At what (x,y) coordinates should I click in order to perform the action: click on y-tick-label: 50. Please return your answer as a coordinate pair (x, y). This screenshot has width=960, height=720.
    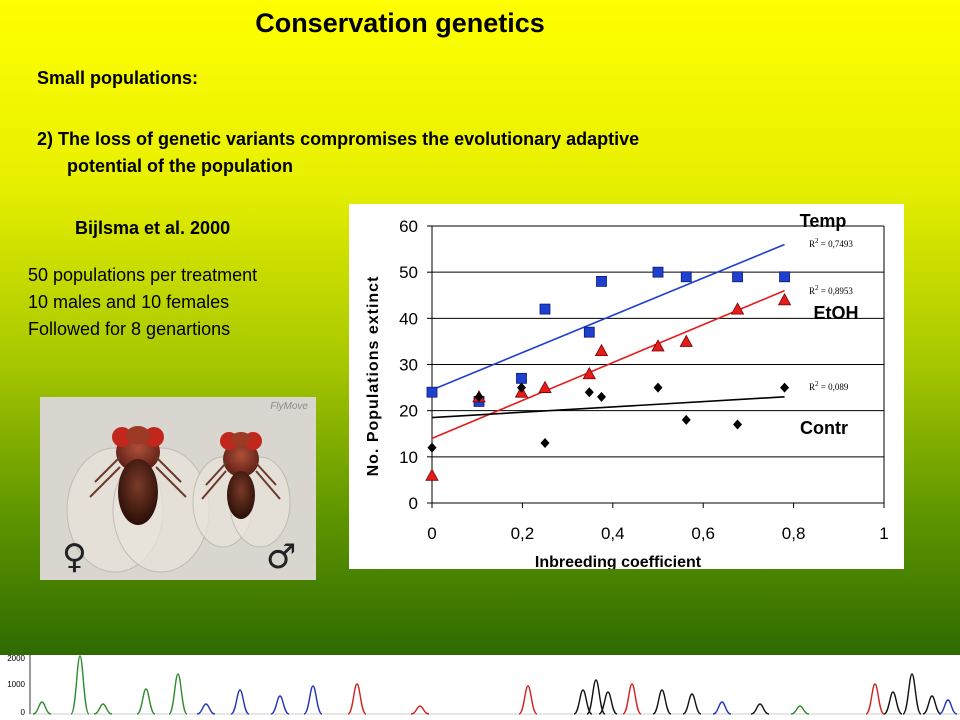
    Looking at the image, I should click on (408, 272).